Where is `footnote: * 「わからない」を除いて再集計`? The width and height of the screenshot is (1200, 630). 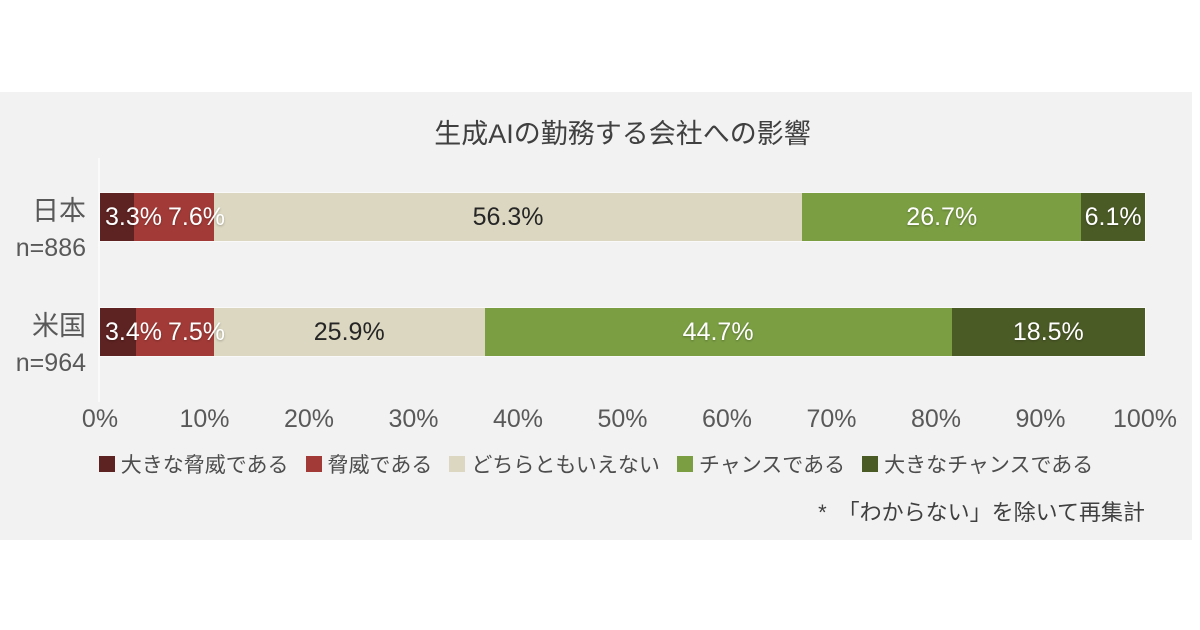
footnote: * 「わからない」を除いて再集計 is located at coordinates (981, 512).